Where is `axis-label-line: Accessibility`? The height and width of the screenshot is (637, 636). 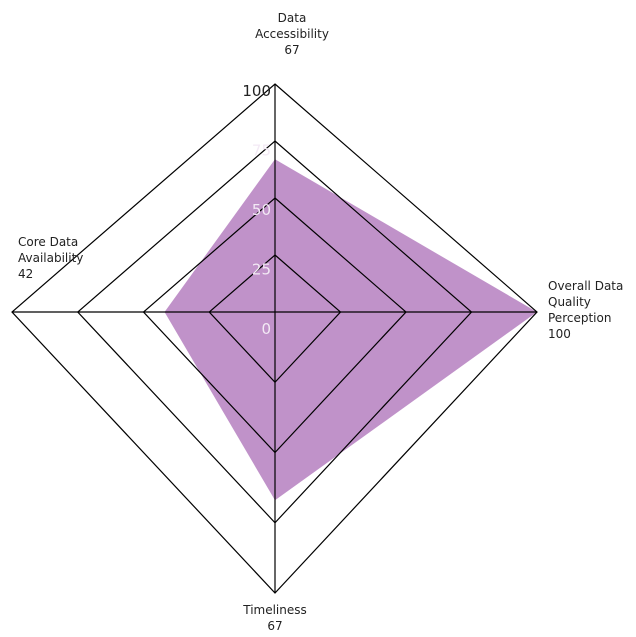 axis-label-line: Accessibility is located at coordinates (292, 34).